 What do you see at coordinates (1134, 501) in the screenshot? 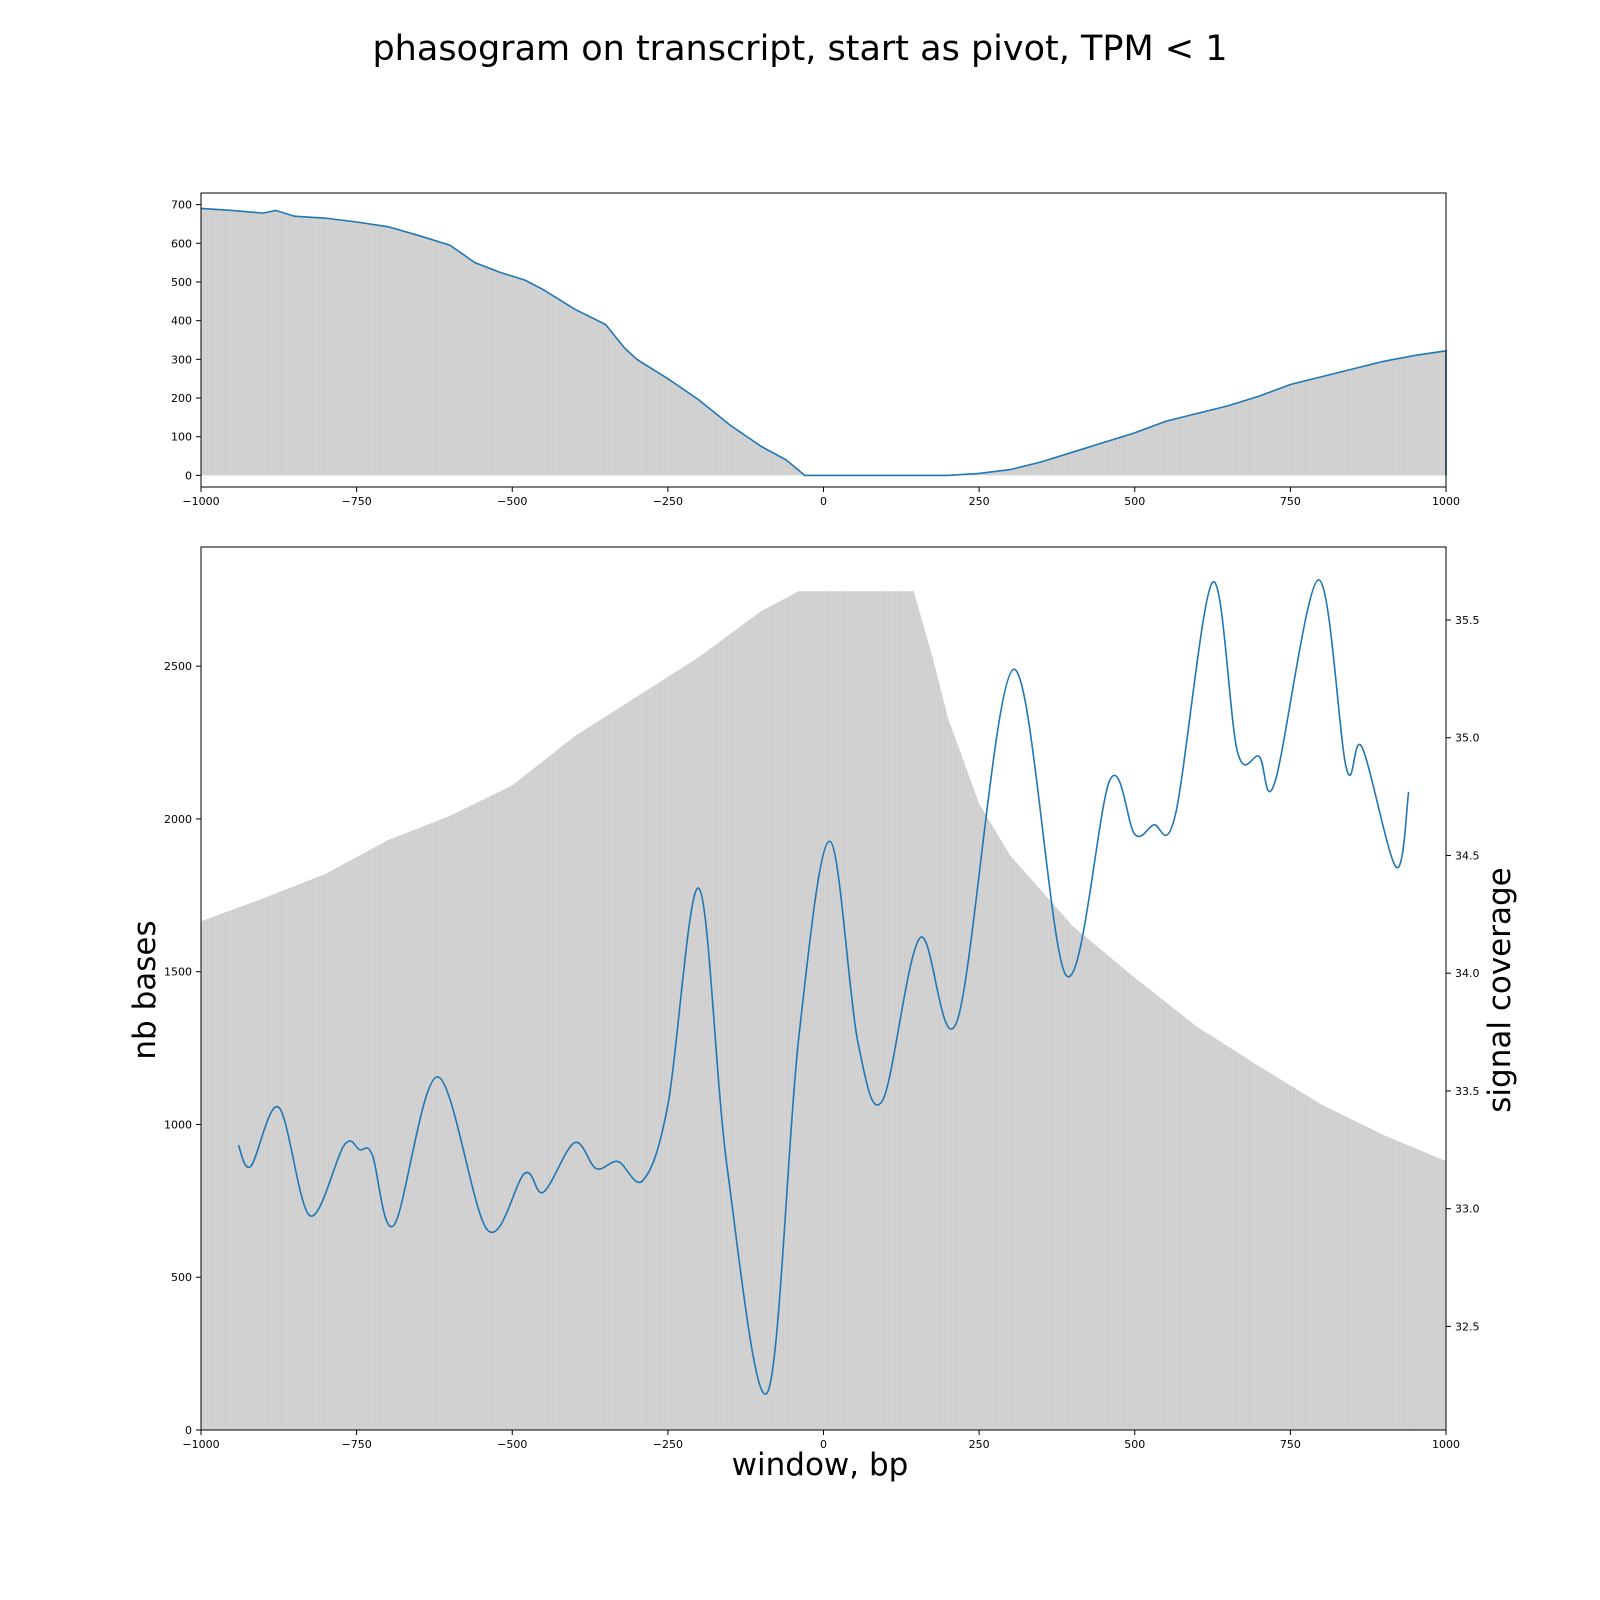
I see `top-x-tick-label: 500` at bounding box center [1134, 501].